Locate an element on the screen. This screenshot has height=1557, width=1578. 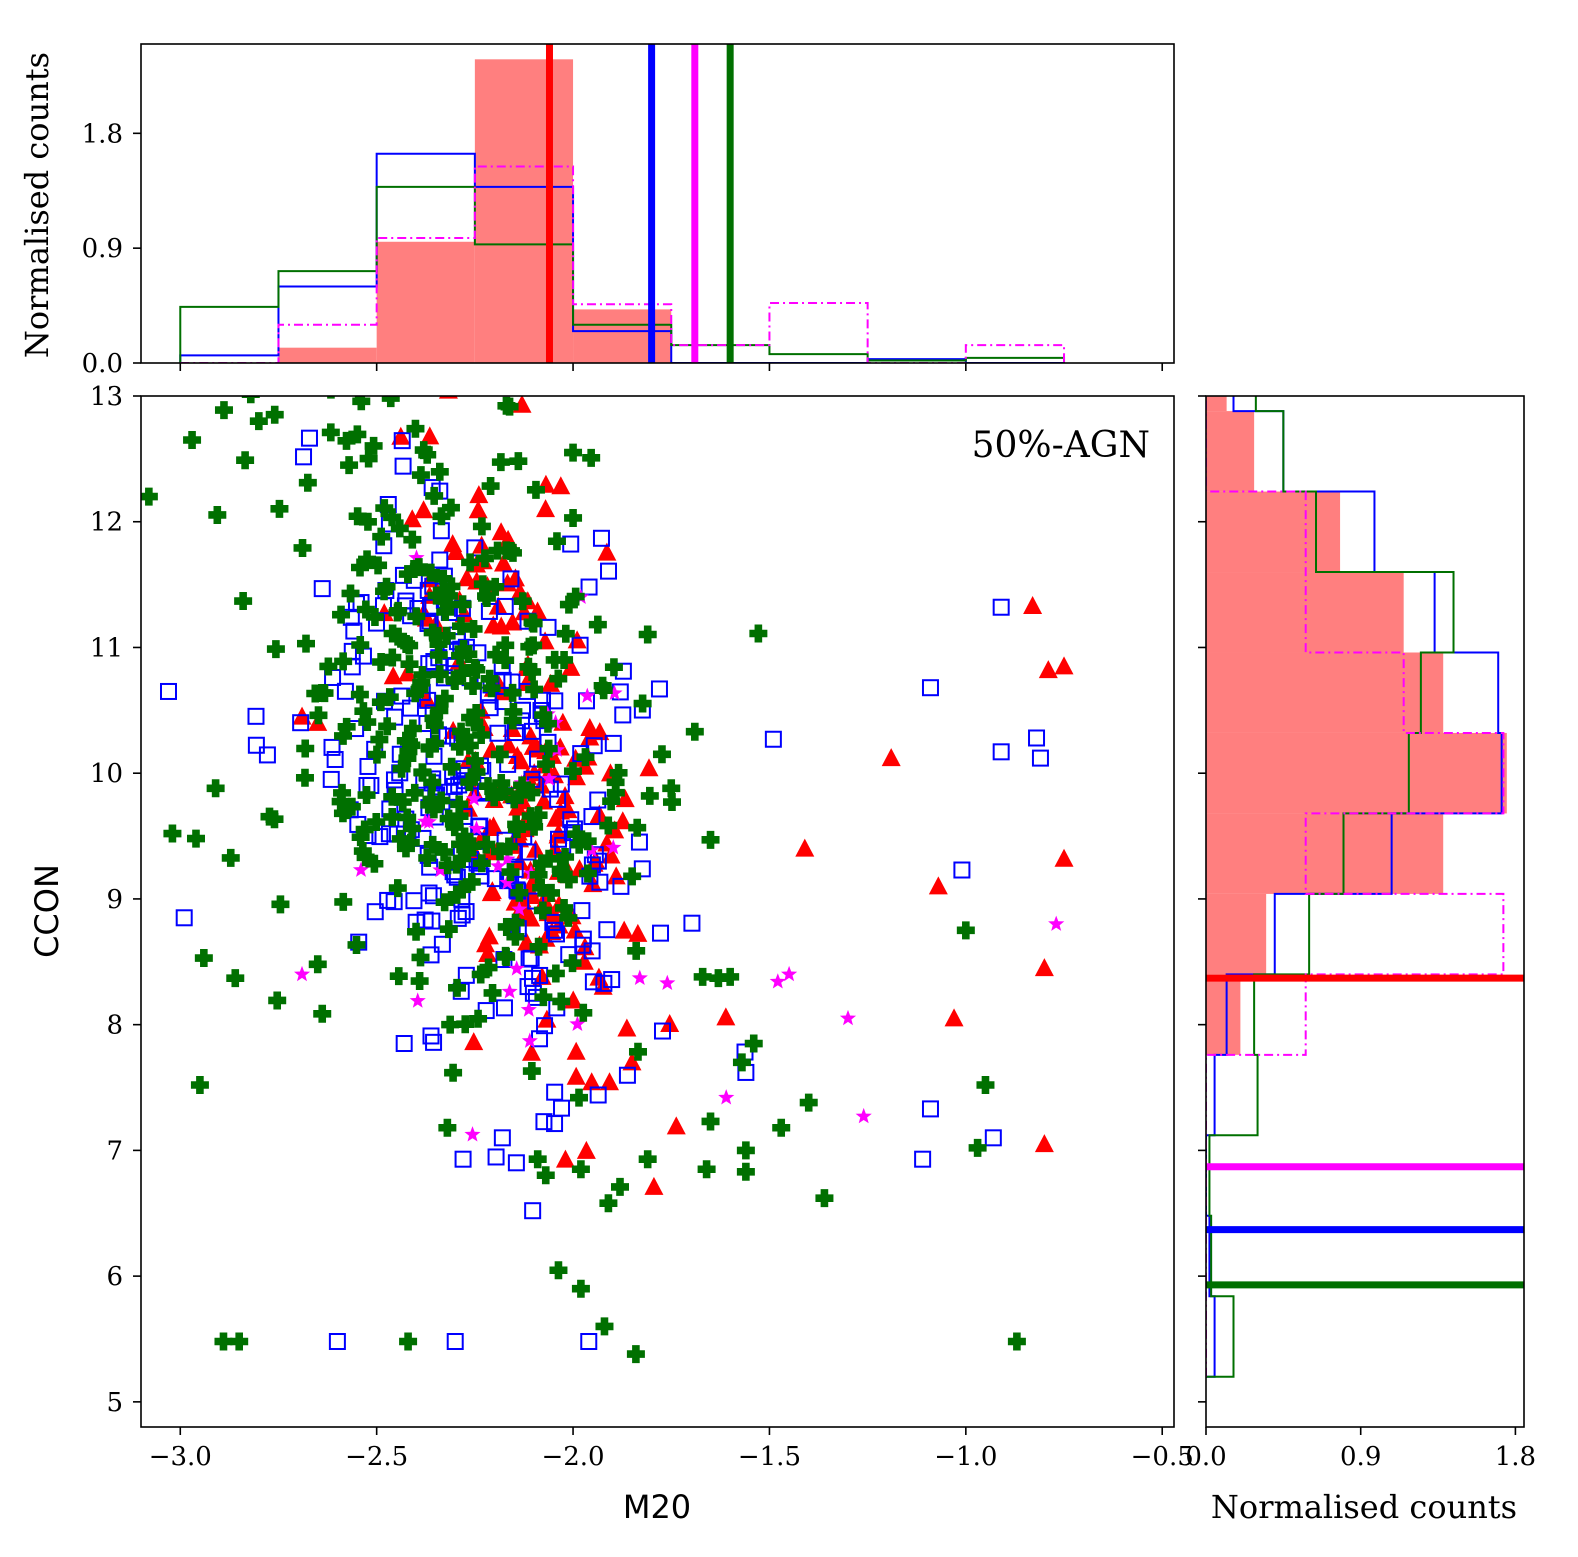
annotation-label: 50%-AGN is located at coordinates (1061, 445).